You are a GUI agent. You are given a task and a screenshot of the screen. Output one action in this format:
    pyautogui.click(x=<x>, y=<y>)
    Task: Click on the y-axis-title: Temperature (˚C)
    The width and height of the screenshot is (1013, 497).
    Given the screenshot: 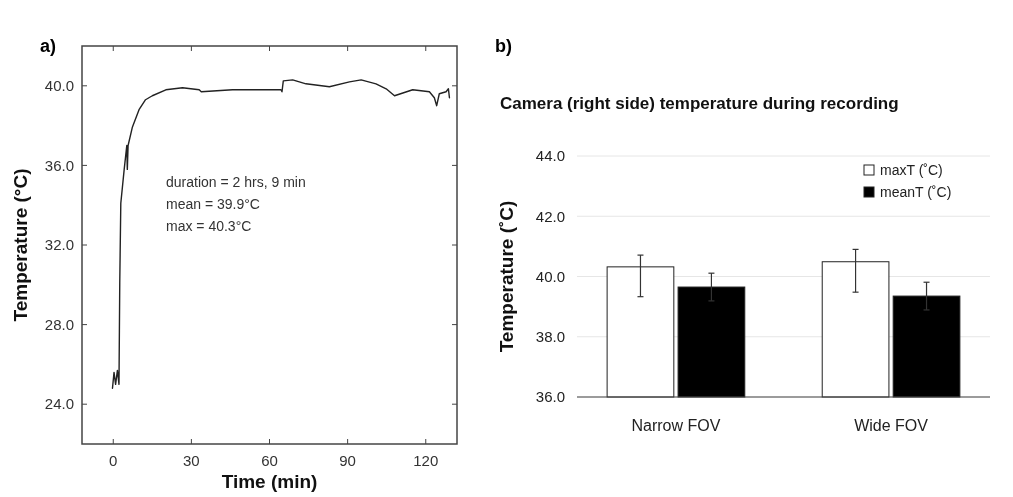 What is the action you would take?
    pyautogui.click(x=506, y=276)
    